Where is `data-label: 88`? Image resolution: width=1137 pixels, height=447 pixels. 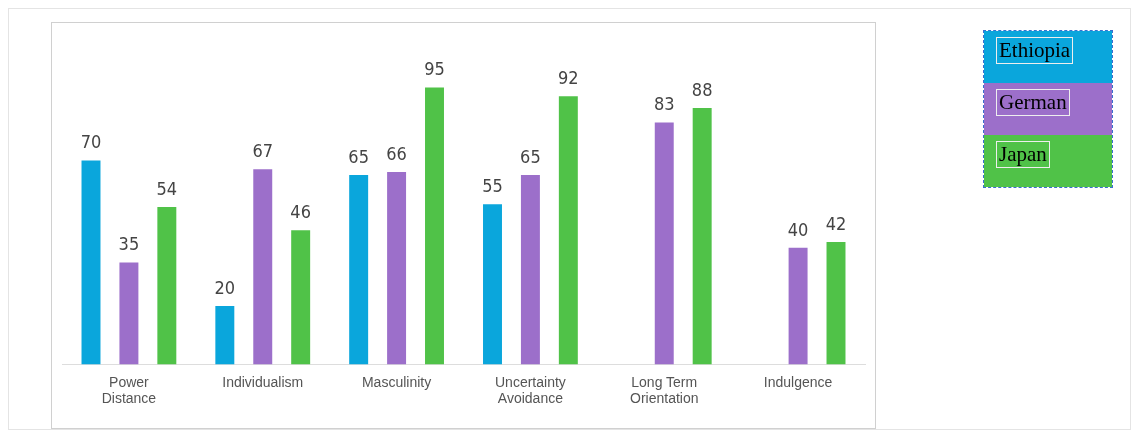
data-label: 88 is located at coordinates (702, 89).